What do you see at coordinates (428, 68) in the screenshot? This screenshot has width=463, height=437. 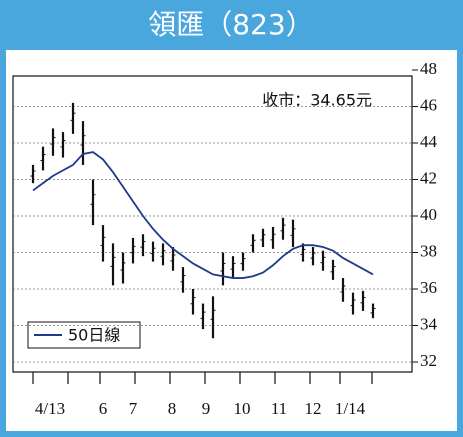 I see `y-tick-label: 48` at bounding box center [428, 68].